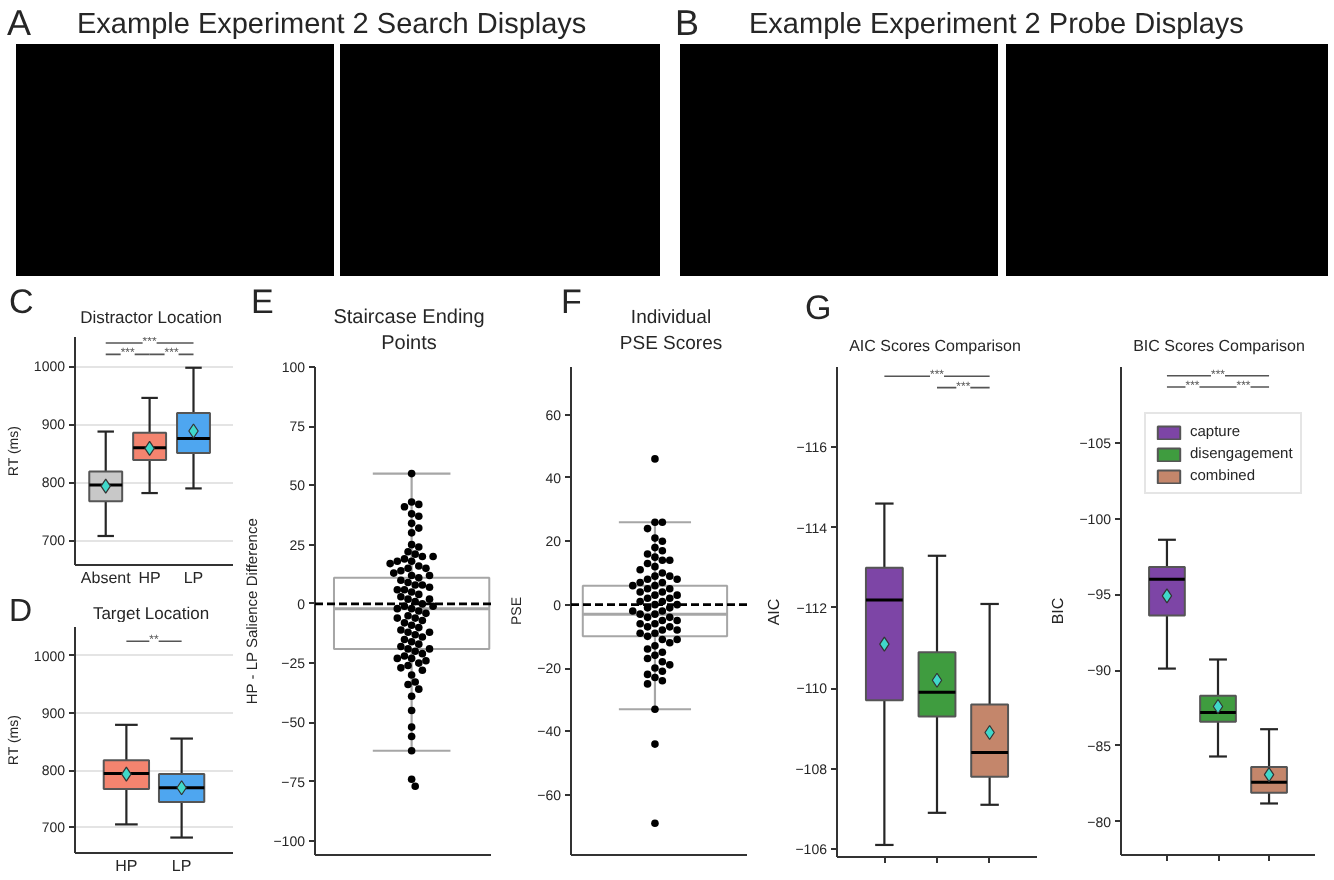 The image size is (1334, 880). Describe the element at coordinates (409, 330) in the screenshot. I see `chart-title: Staircase Ending Points` at that location.